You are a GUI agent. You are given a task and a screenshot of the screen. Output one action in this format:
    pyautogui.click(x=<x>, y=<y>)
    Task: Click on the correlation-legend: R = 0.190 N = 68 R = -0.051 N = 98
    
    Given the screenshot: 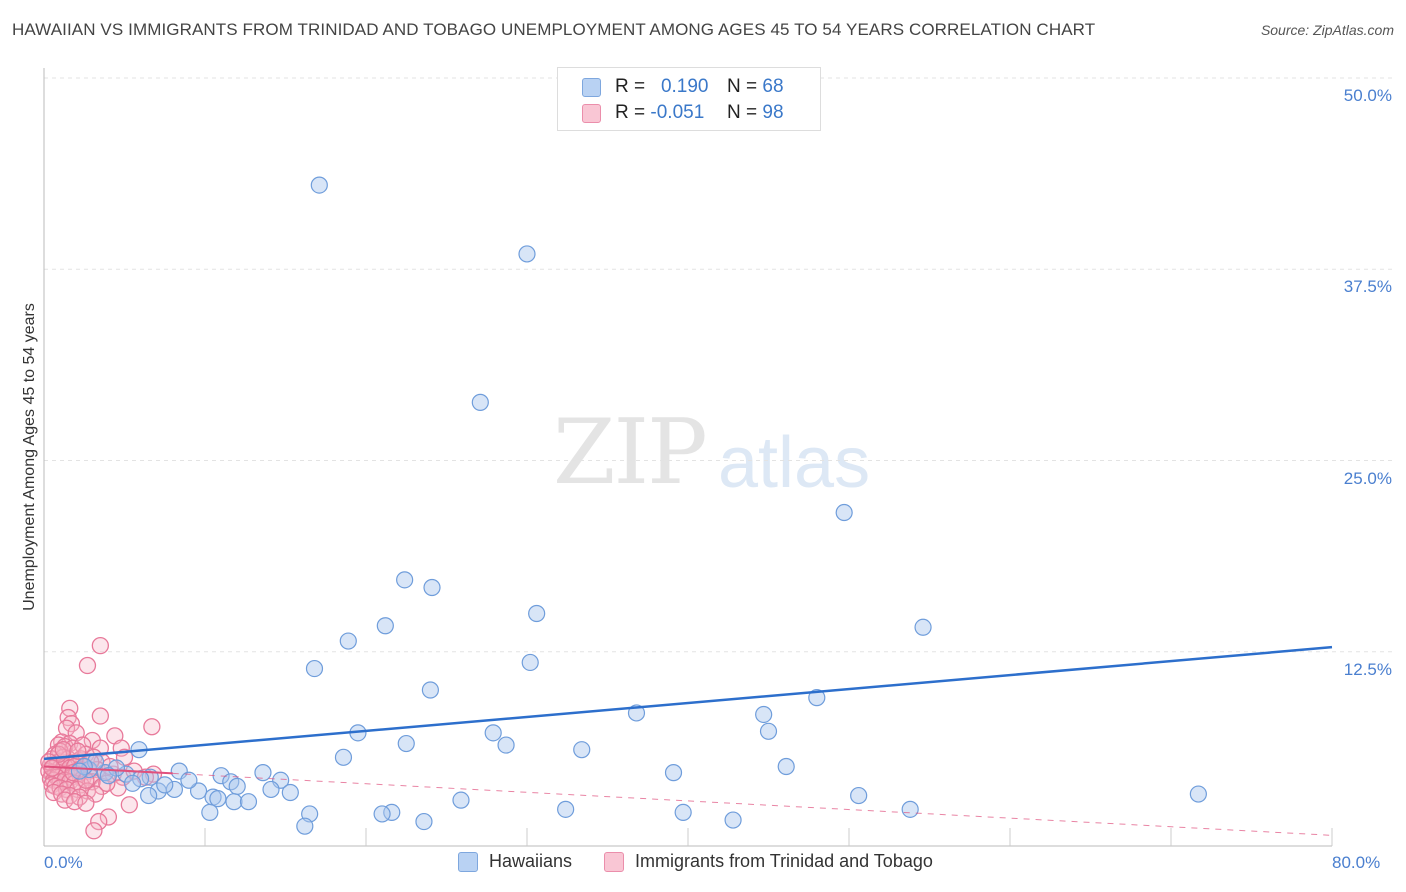 What is the action you would take?
    pyautogui.click(x=689, y=99)
    